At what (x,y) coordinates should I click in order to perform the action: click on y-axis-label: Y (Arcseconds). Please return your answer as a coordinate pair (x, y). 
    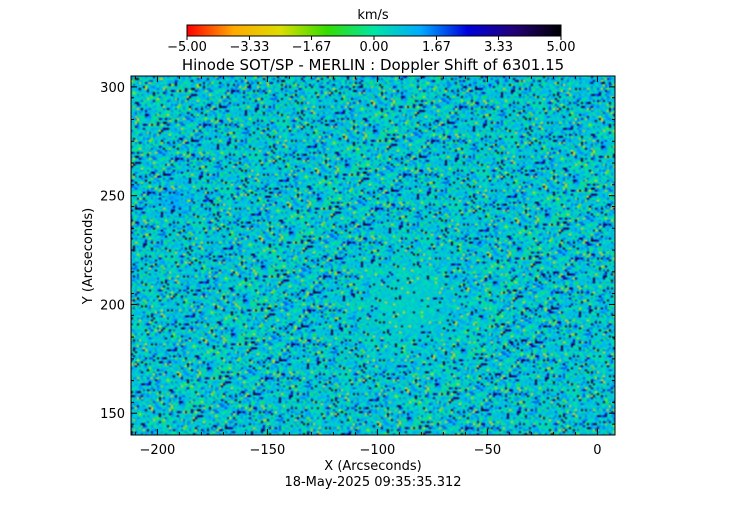
    Looking at the image, I should click on (88, 256).